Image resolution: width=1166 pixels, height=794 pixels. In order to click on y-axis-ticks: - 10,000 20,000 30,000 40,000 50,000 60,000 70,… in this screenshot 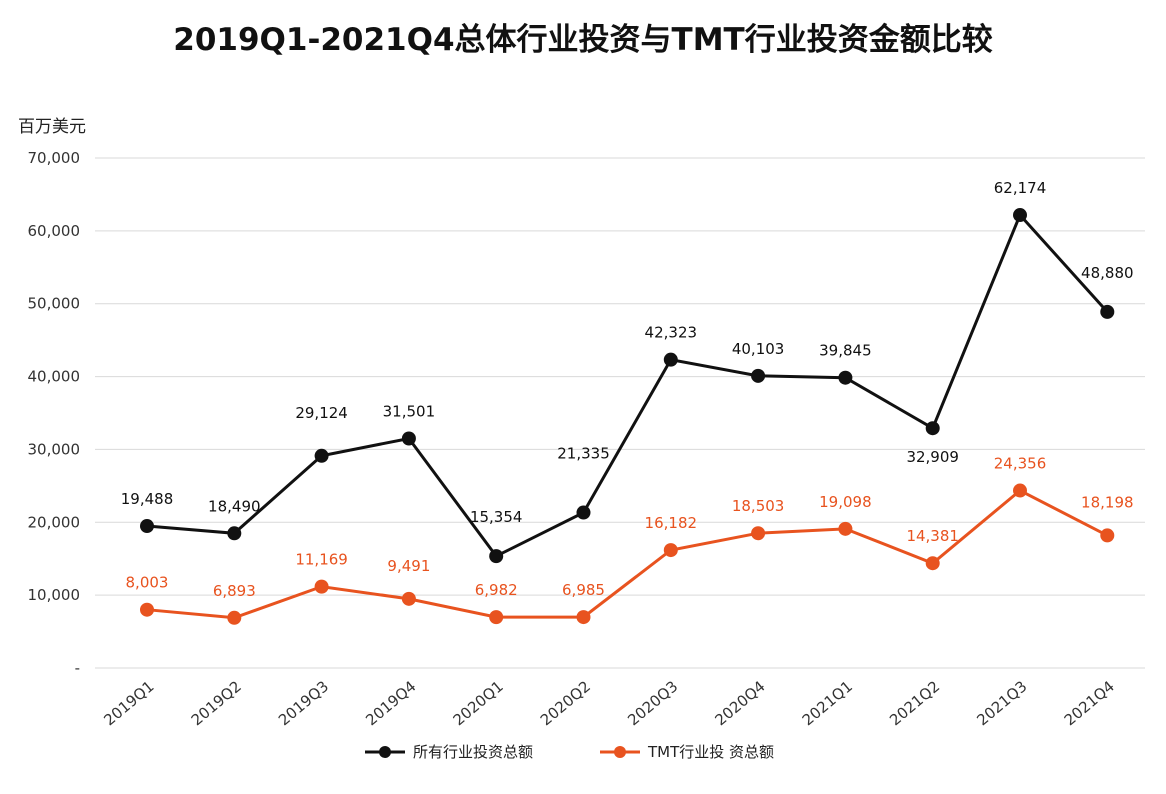, I will do `click(54, 413)`.